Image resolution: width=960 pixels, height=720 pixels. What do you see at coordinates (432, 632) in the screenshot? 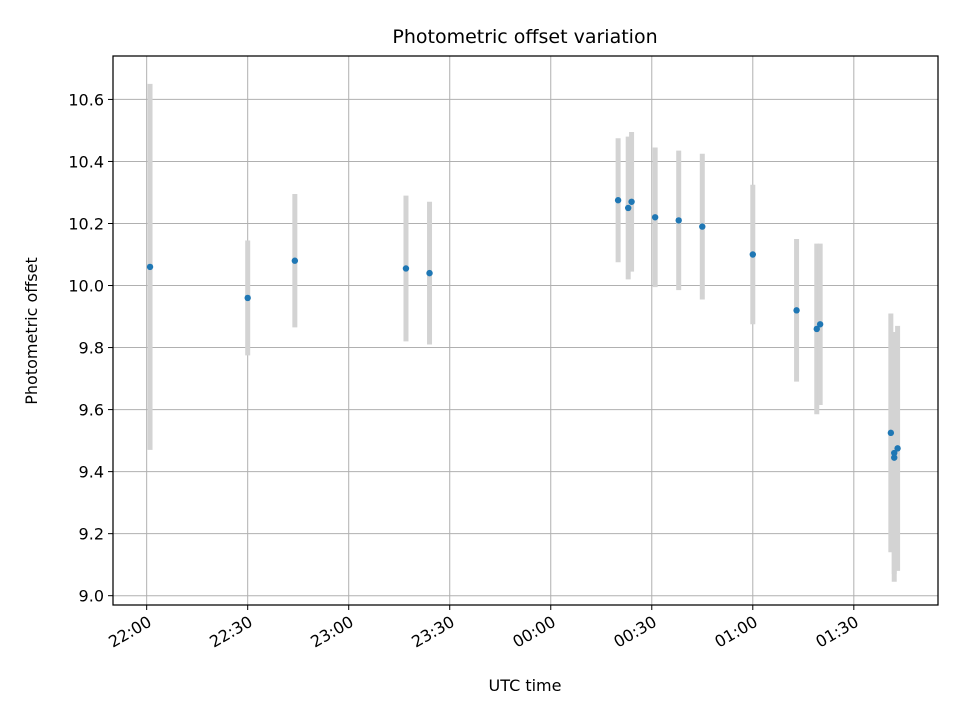
I see `x-tick-label: 23:30` at bounding box center [432, 632].